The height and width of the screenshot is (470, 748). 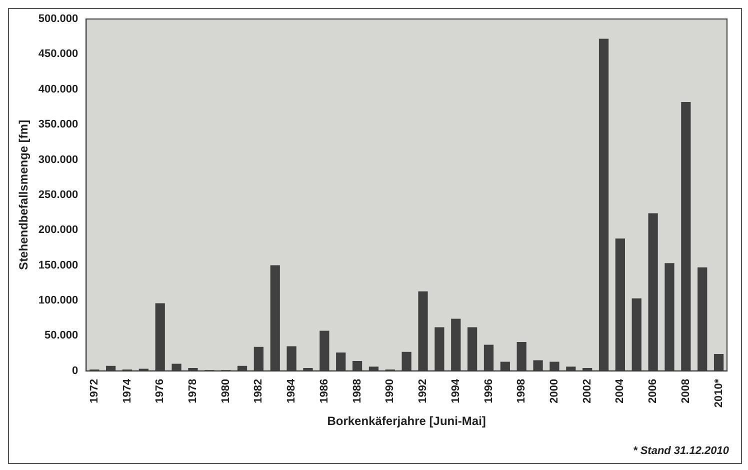 What do you see at coordinates (292, 391) in the screenshot?
I see `x-tick-label: 1984` at bounding box center [292, 391].